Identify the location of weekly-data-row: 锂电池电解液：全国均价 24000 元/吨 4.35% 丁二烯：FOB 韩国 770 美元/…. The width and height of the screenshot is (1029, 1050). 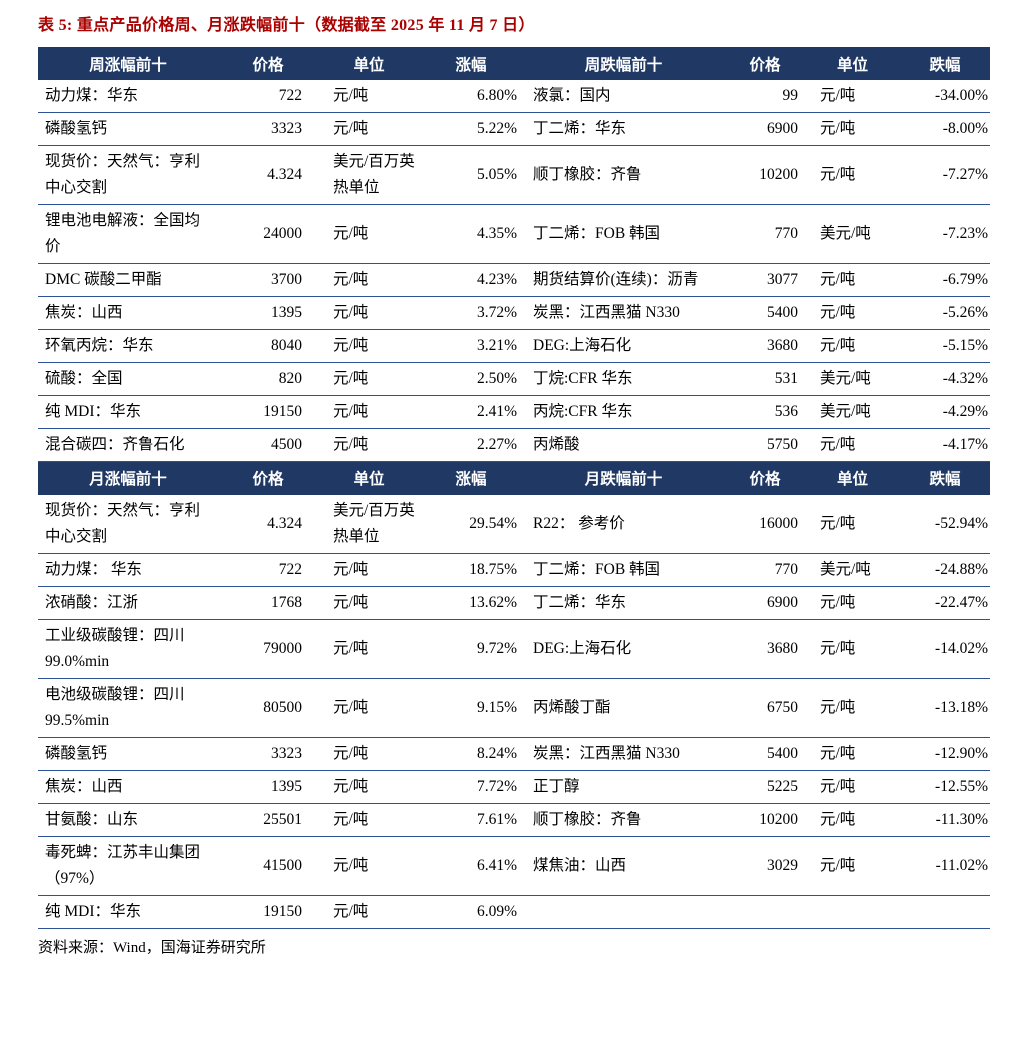
(514, 234).